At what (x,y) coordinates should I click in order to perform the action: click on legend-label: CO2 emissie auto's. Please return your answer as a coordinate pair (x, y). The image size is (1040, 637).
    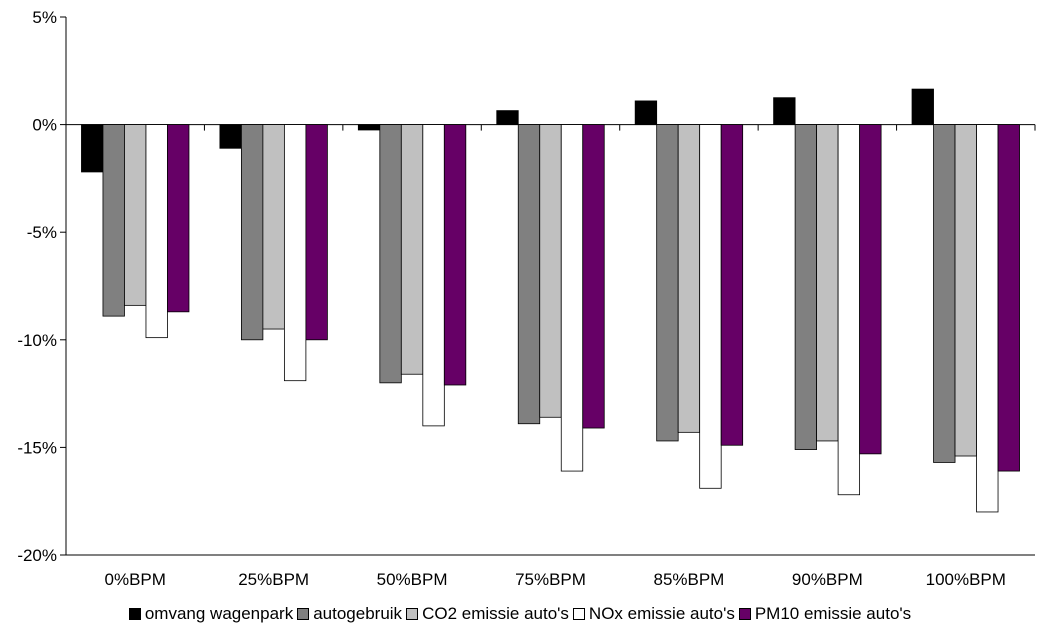
    Looking at the image, I should click on (495, 613).